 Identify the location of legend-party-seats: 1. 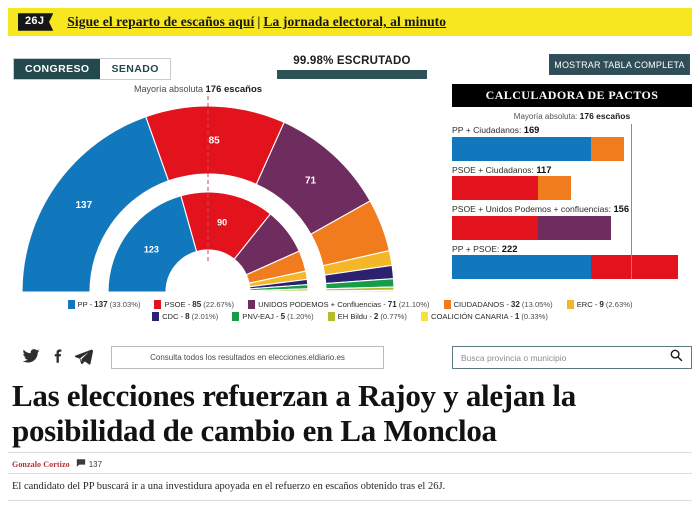
(517, 316).